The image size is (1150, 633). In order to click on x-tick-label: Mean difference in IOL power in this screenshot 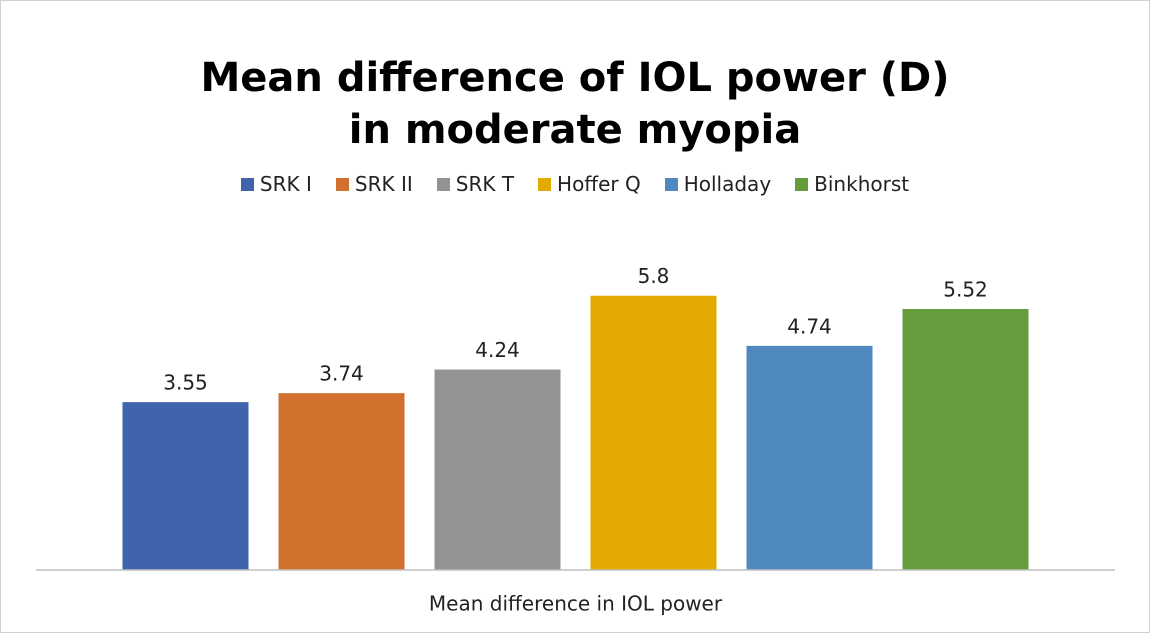, I will do `click(576, 604)`.